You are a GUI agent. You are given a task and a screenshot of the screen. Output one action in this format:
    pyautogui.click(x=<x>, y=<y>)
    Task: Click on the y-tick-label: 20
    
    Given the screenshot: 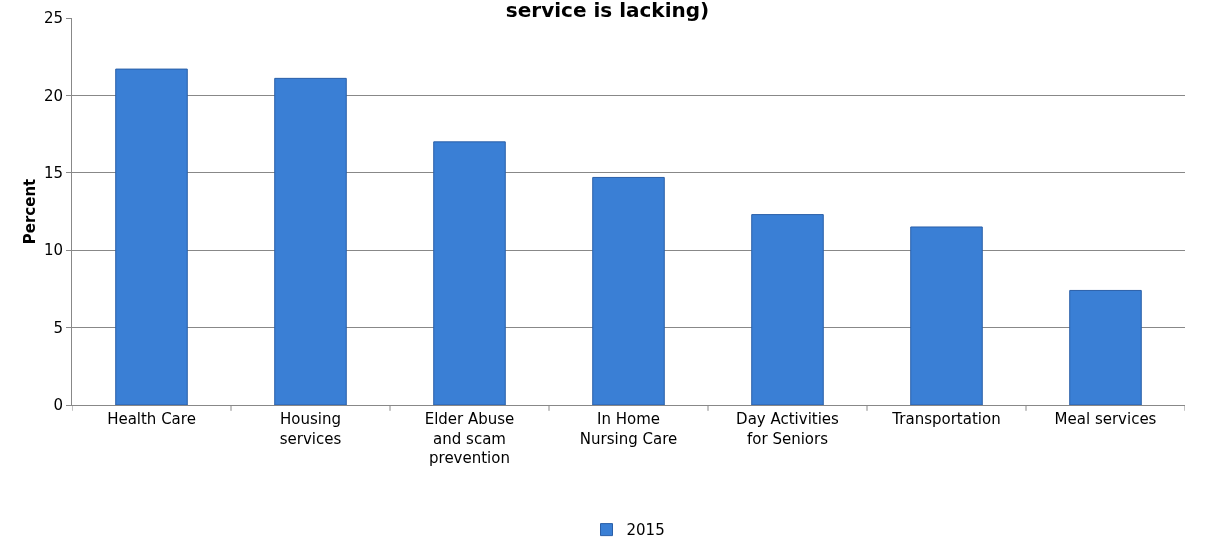 What is the action you would take?
    pyautogui.click(x=53, y=95)
    